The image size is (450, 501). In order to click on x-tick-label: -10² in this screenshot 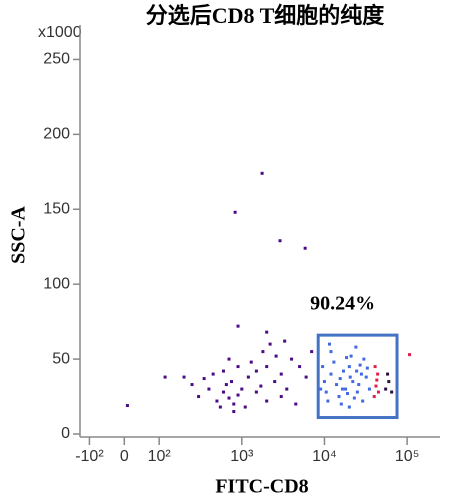, I will do `click(89, 456)`.